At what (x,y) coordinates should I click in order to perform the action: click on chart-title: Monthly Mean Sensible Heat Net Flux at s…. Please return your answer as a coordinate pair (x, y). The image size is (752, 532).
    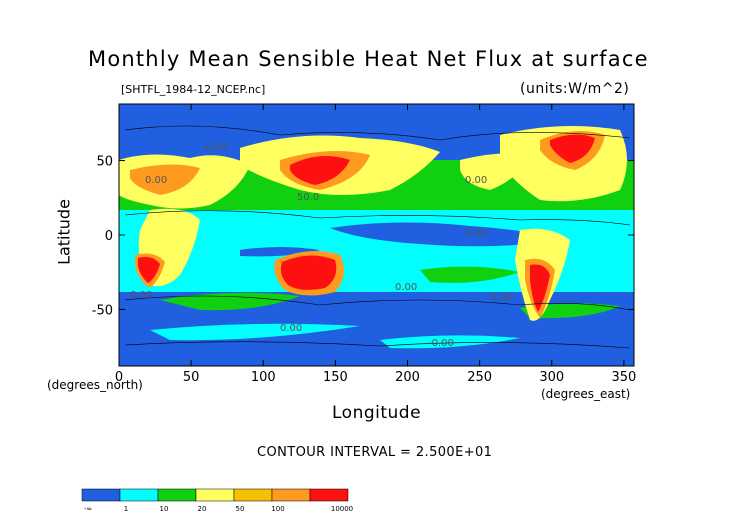
    Looking at the image, I should click on (368, 59).